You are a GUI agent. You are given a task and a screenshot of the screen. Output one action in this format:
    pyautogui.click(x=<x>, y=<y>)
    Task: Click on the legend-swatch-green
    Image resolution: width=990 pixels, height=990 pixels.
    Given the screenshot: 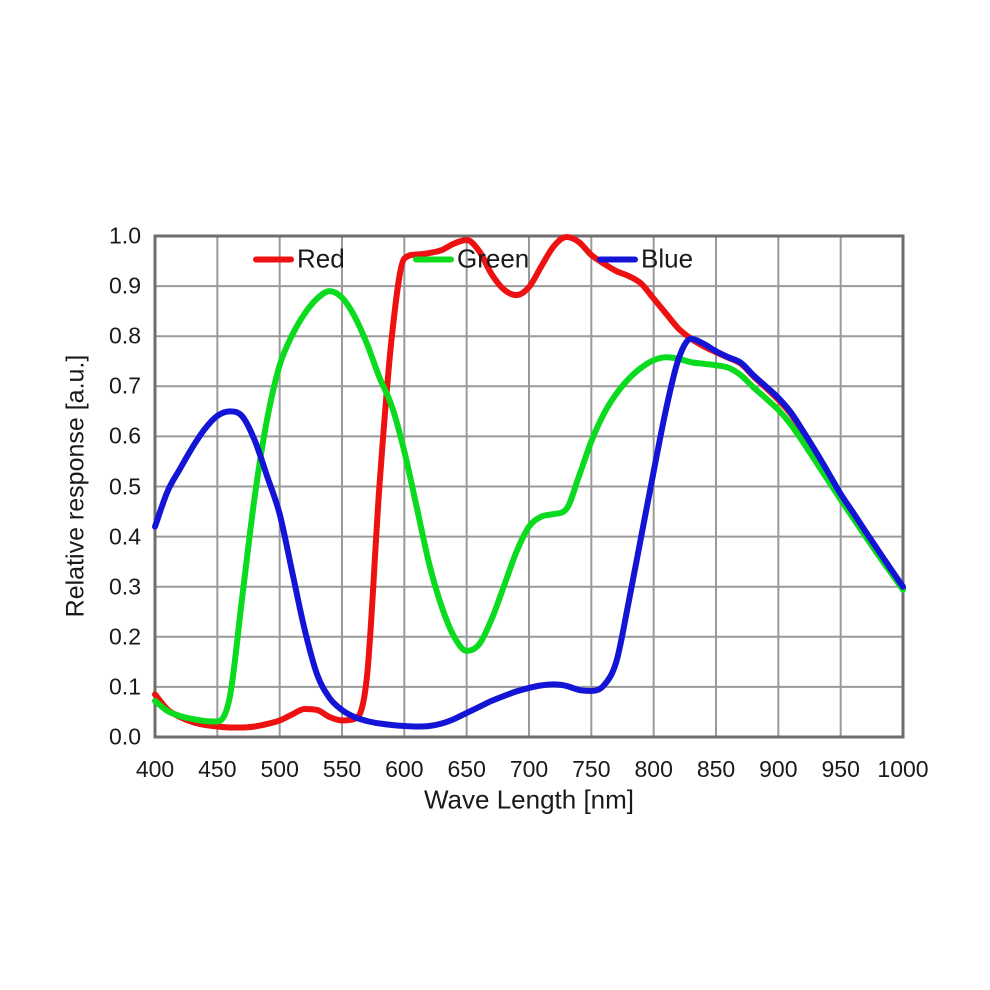 What is the action you would take?
    pyautogui.click(x=433, y=259)
    